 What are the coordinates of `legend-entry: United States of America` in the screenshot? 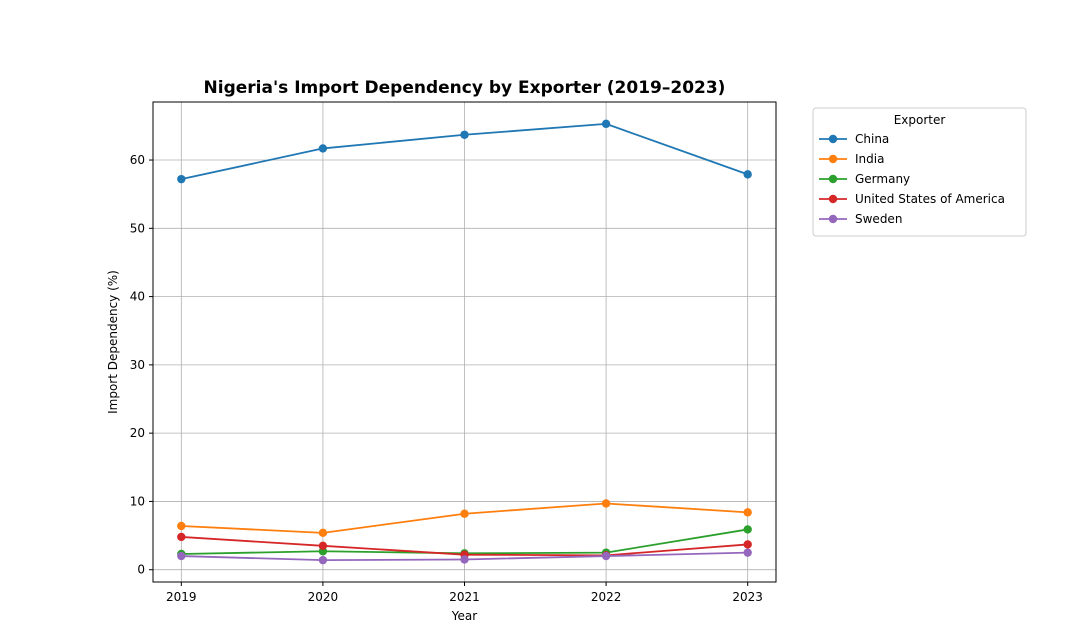 It's located at (912, 199).